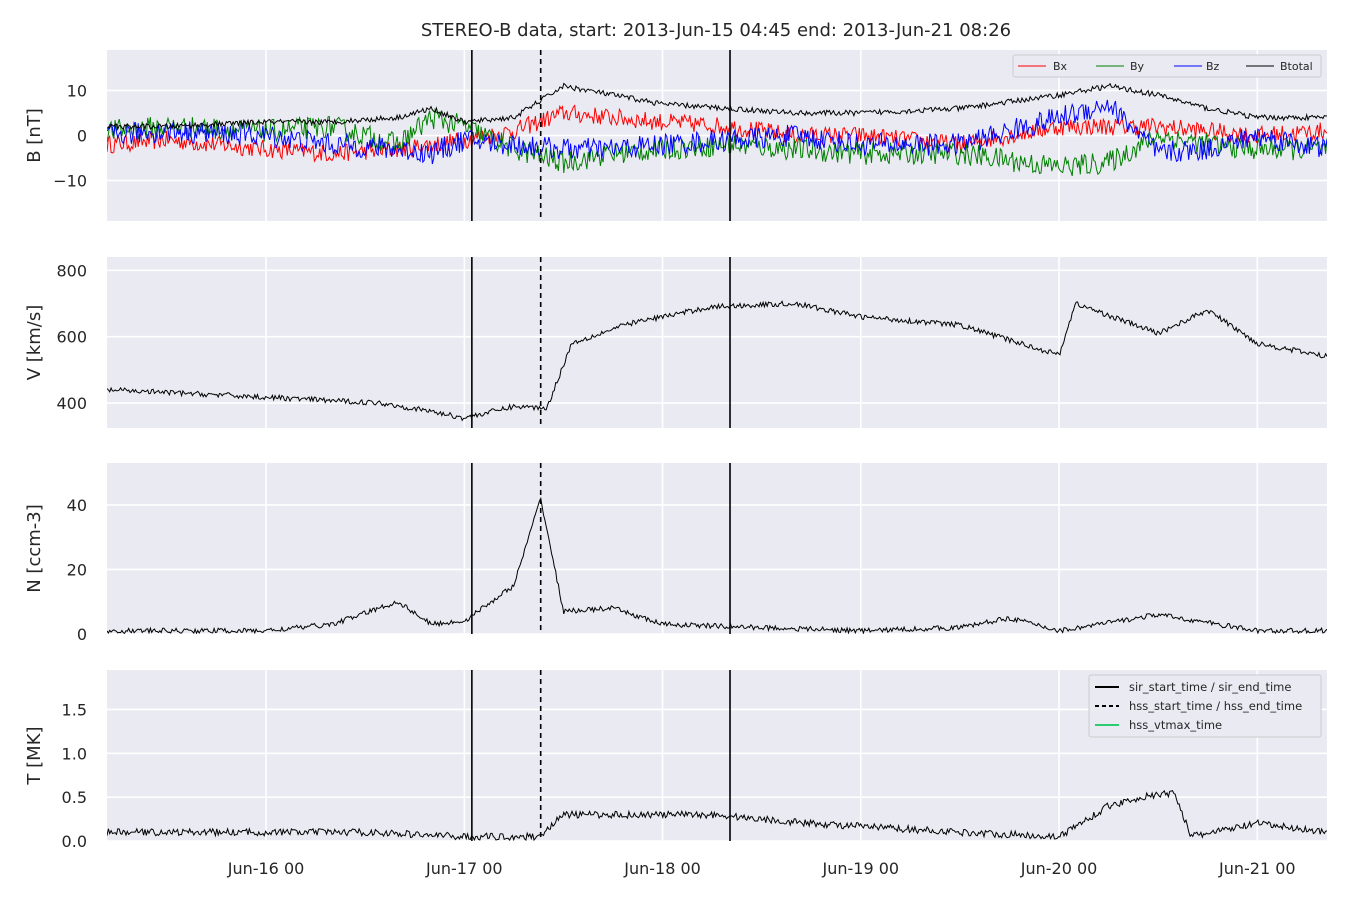 The width and height of the screenshot is (1350, 900). I want to click on y-tick-label: −10, so click(70, 181).